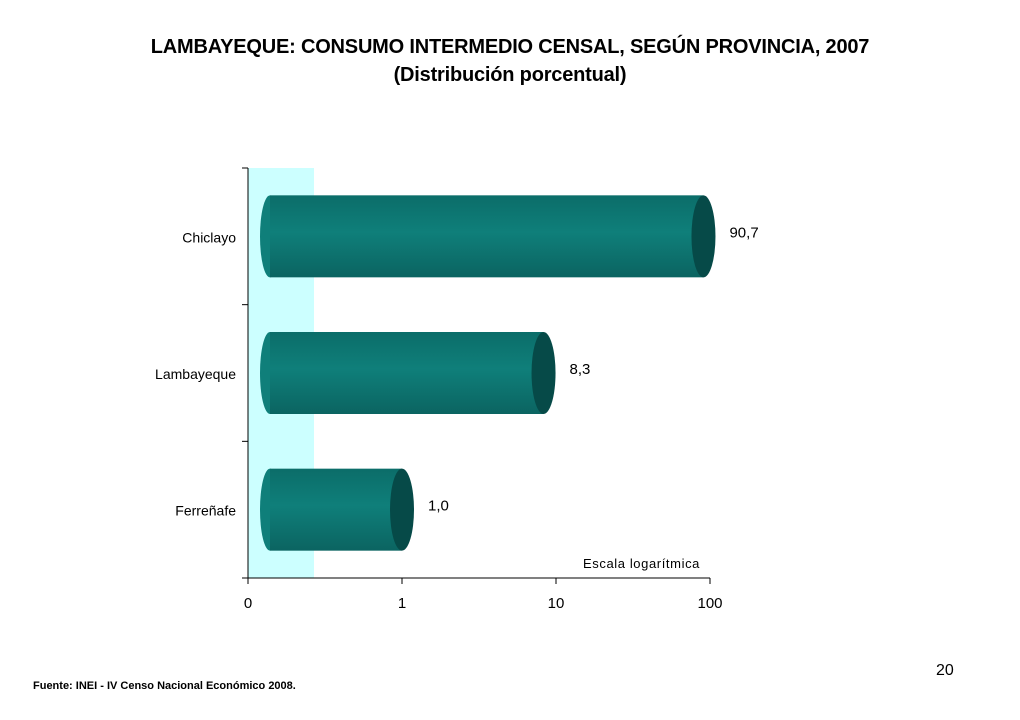  Describe the element at coordinates (438, 506) in the screenshot. I see `data-label: 1,0` at that location.